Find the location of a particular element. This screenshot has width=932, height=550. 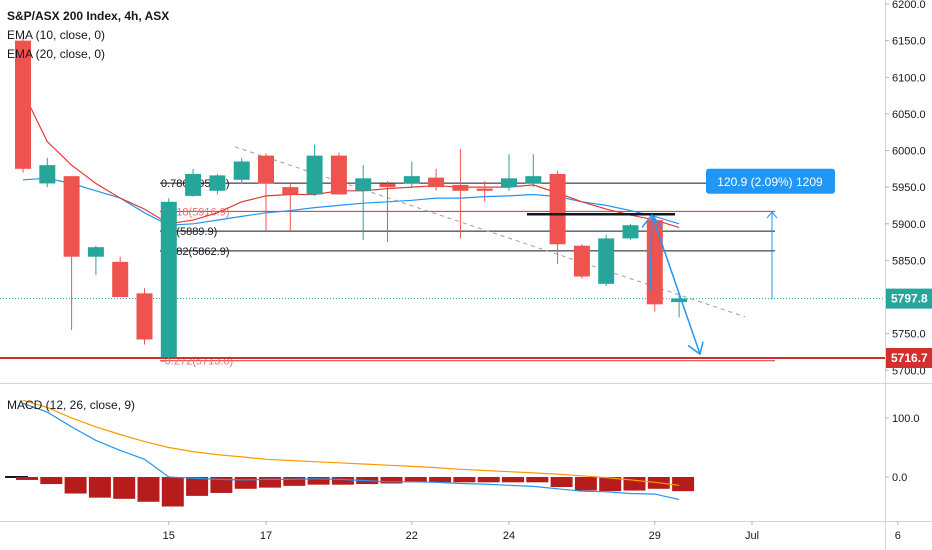

macd-line is located at coordinates (351, 451).